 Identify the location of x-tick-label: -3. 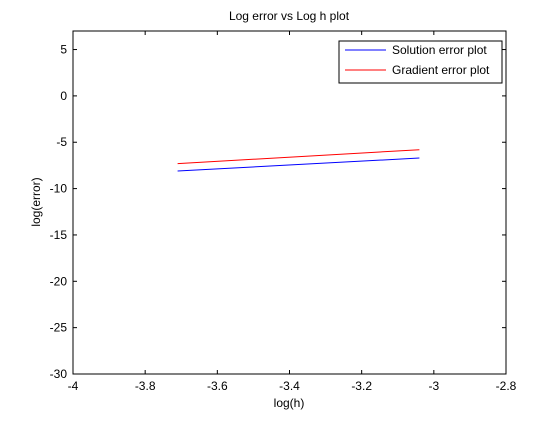
(433, 386).